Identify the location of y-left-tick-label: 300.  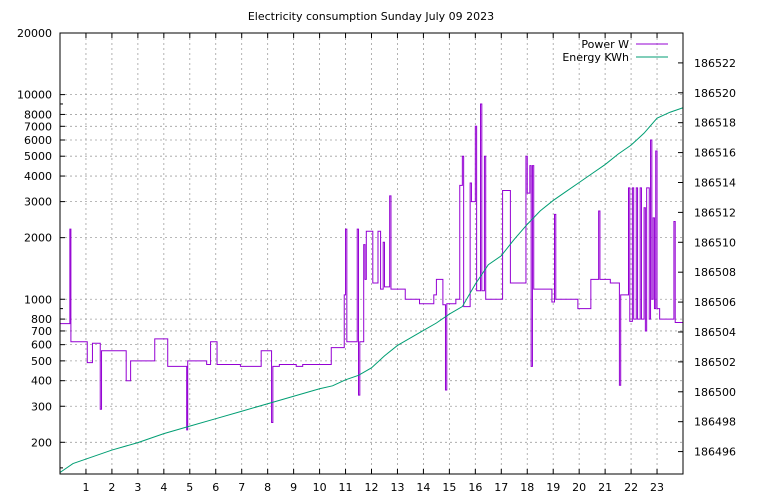
(41, 406).